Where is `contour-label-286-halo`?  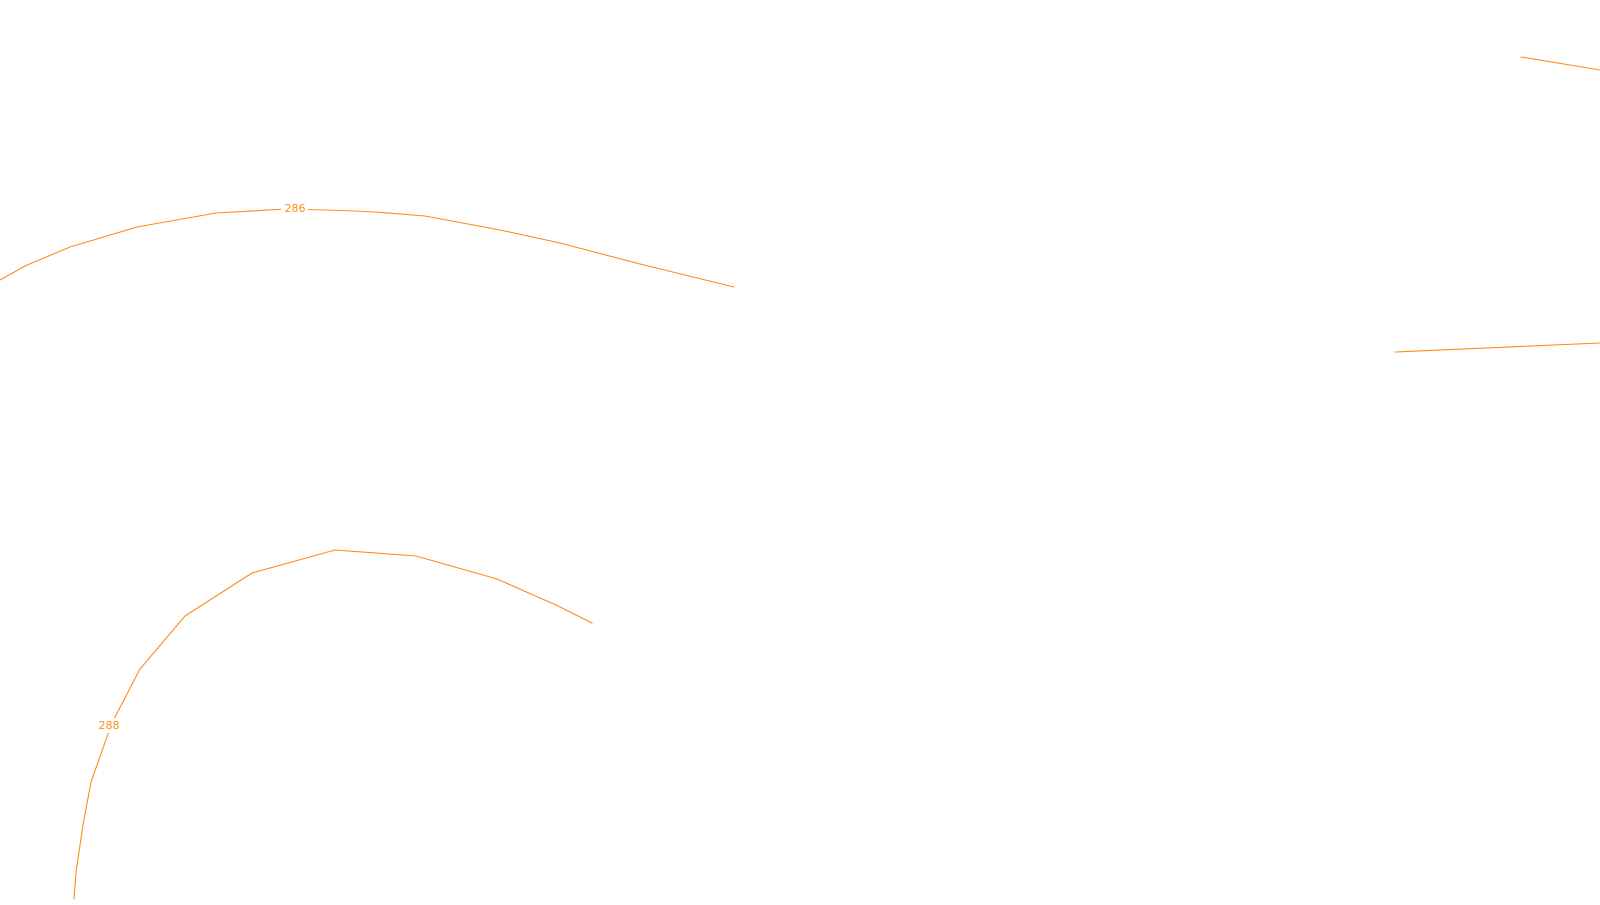
contour-label-286-halo is located at coordinates (294, 208).